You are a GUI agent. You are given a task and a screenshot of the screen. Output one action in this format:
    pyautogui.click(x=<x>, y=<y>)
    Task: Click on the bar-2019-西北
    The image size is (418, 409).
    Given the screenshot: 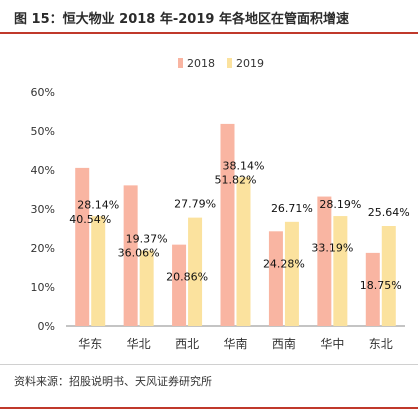 What is the action you would take?
    pyautogui.click(x=195, y=271)
    